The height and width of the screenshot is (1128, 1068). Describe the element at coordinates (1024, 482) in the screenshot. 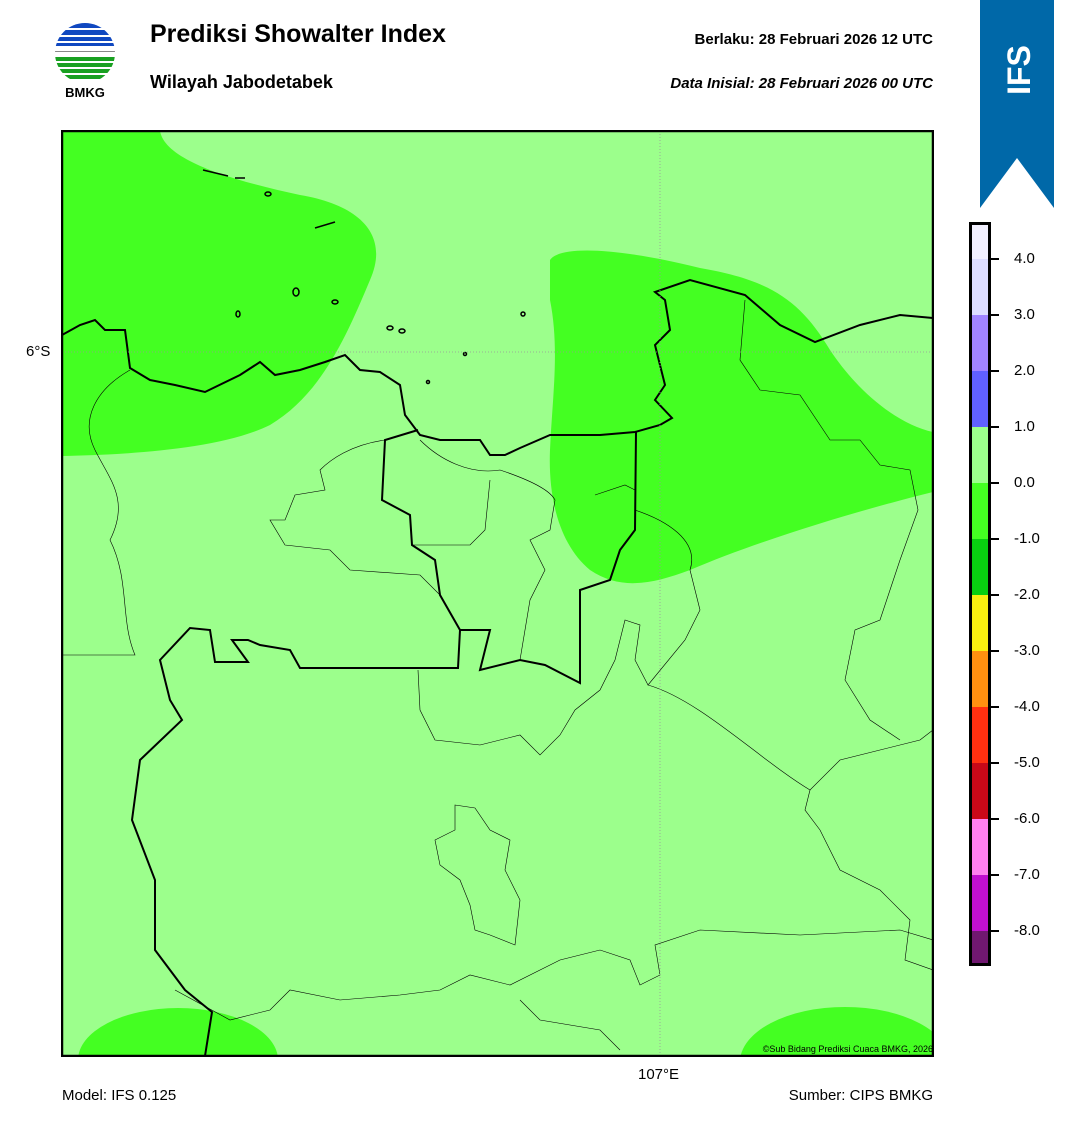

I see `colorbar-tick-label: 0.0` at that location.